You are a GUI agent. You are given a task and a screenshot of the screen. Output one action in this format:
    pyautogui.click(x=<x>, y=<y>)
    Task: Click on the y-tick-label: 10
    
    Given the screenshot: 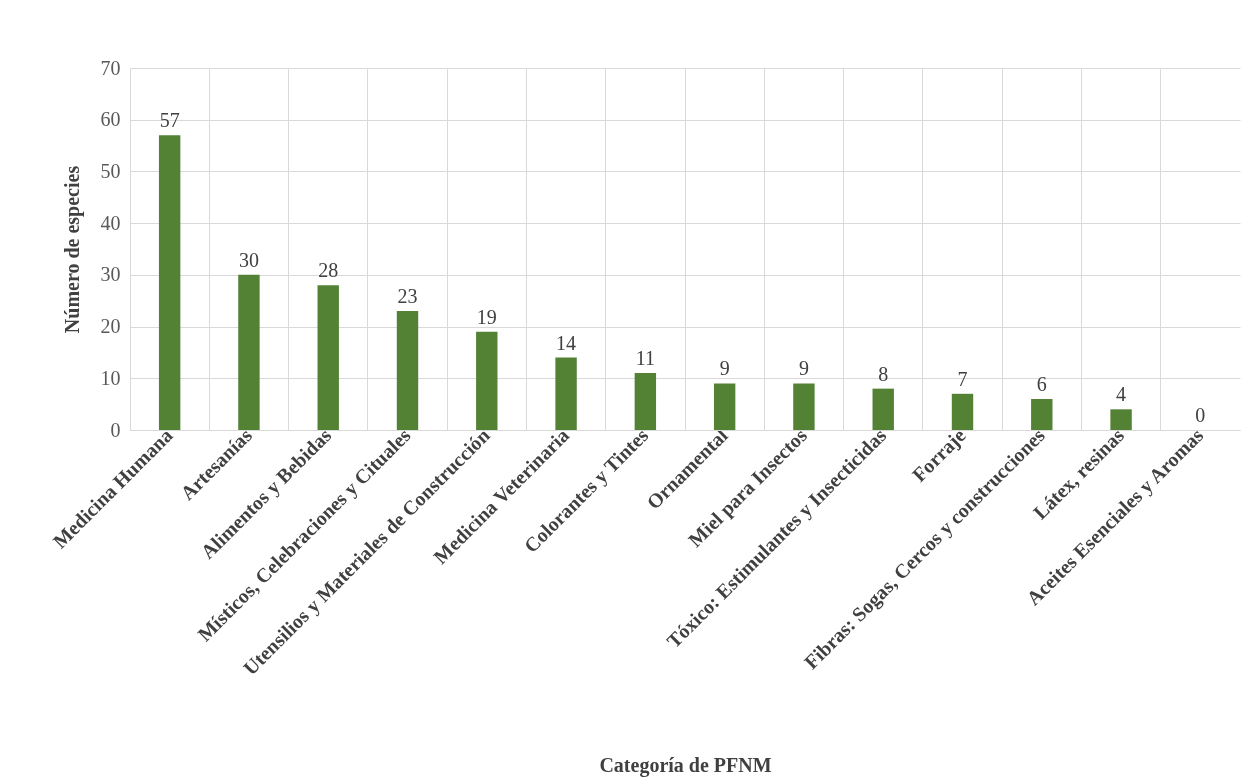 What is the action you would take?
    pyautogui.click(x=110, y=377)
    